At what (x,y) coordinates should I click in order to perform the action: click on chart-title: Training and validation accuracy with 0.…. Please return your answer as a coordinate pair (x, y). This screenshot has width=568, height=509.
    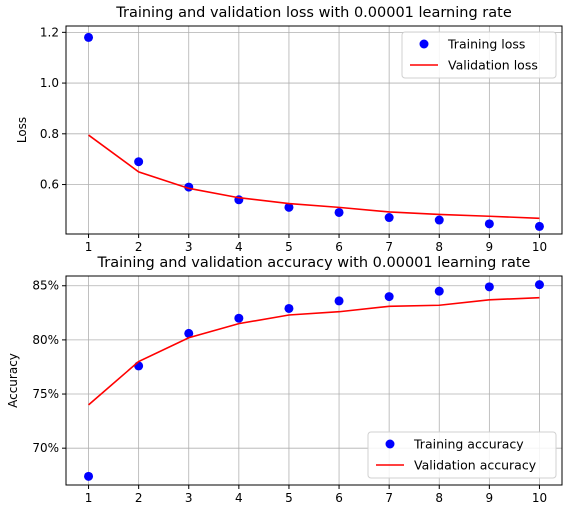
    Looking at the image, I should click on (314, 263).